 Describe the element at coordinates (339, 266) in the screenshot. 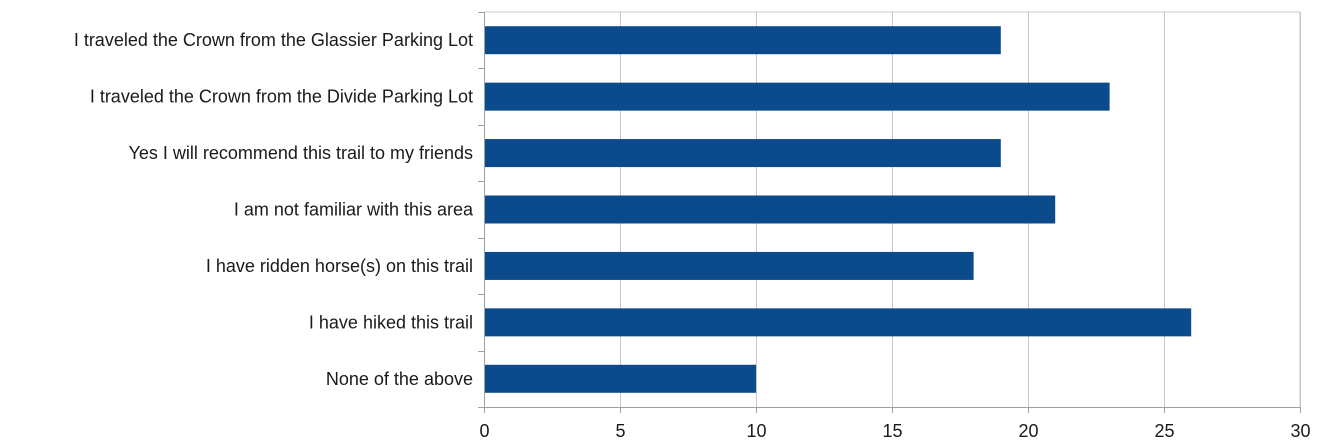

I see `category-label: I have ridden horse(s) on this trail` at that location.